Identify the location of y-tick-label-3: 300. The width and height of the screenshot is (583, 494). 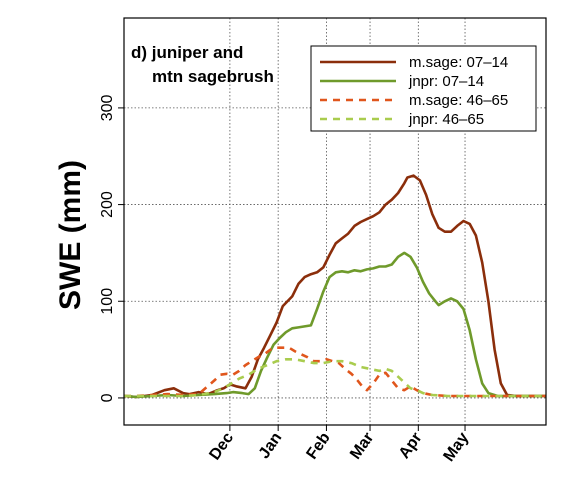
(107, 107).